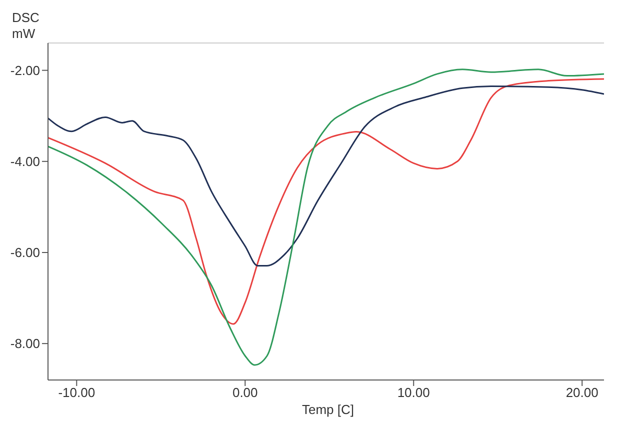  What do you see at coordinates (25, 344) in the screenshot?
I see `y-tick-label: -8.00` at bounding box center [25, 344].